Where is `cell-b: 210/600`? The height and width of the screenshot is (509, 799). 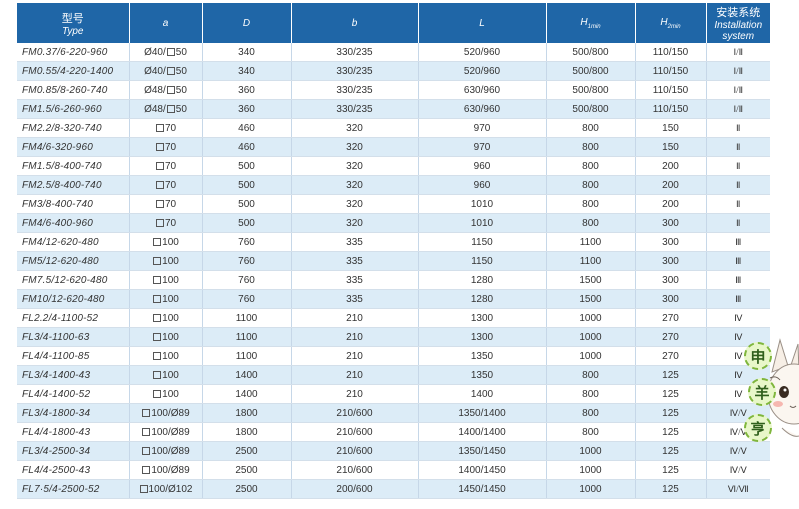
cell-b: 210/600 is located at coordinates (355, 413).